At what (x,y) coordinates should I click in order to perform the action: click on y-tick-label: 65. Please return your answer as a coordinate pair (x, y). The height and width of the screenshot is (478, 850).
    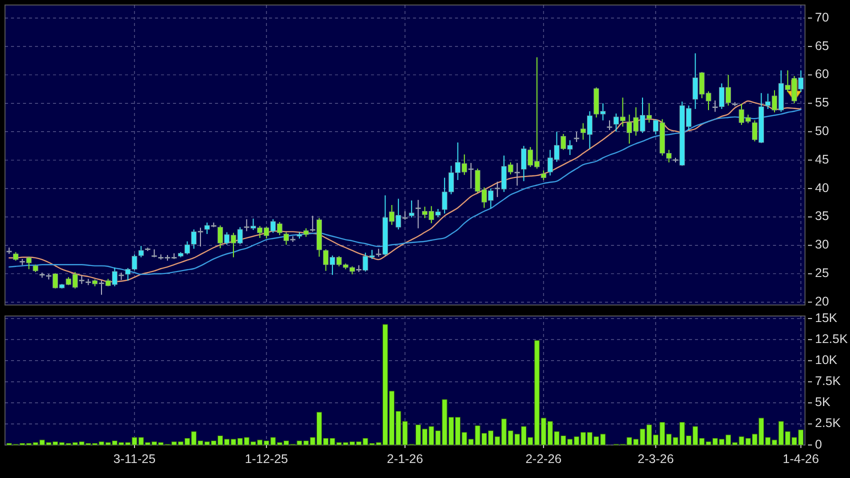
    Looking at the image, I should click on (822, 45).